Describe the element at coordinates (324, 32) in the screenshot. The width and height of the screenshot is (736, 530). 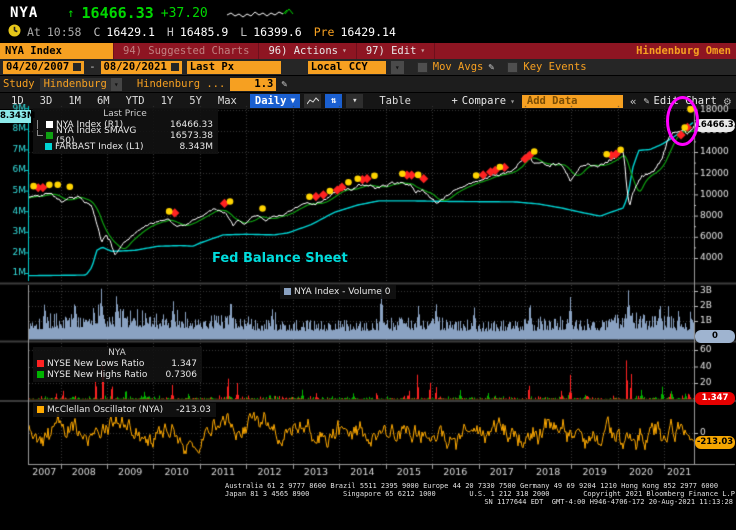
I see `prev-label: Pre` at that location.